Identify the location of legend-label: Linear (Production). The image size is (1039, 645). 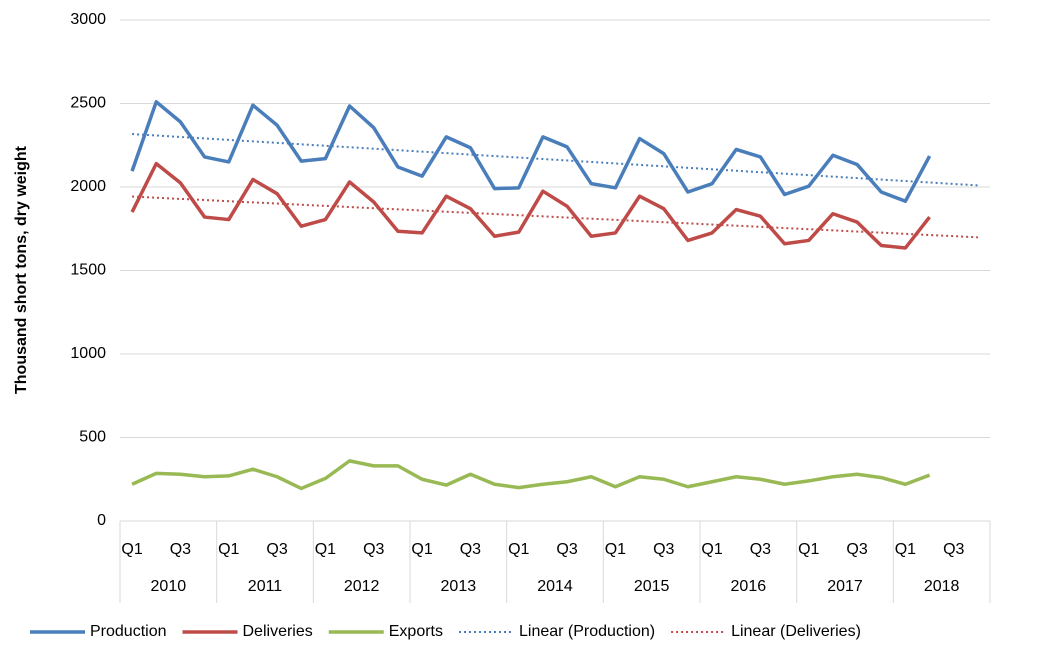
(587, 631).